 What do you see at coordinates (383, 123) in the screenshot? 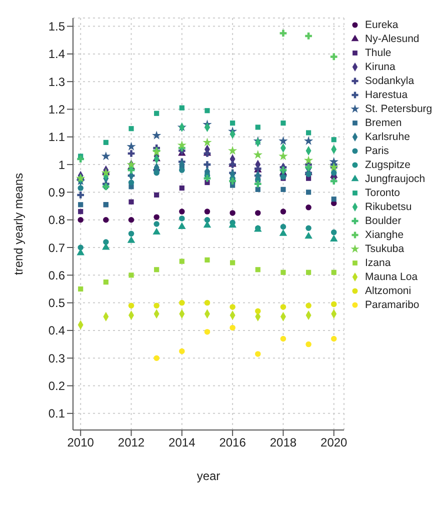
I see `legend-label: Bremen` at bounding box center [383, 123].